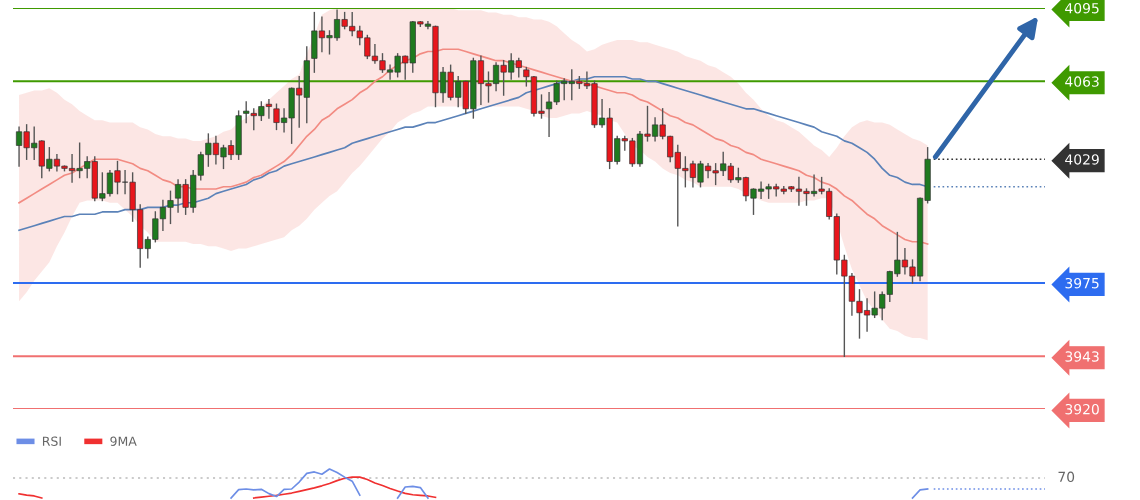 Image resolution: width=1140 pixels, height=500 pixels. I want to click on text: 70, so click(1066, 477).